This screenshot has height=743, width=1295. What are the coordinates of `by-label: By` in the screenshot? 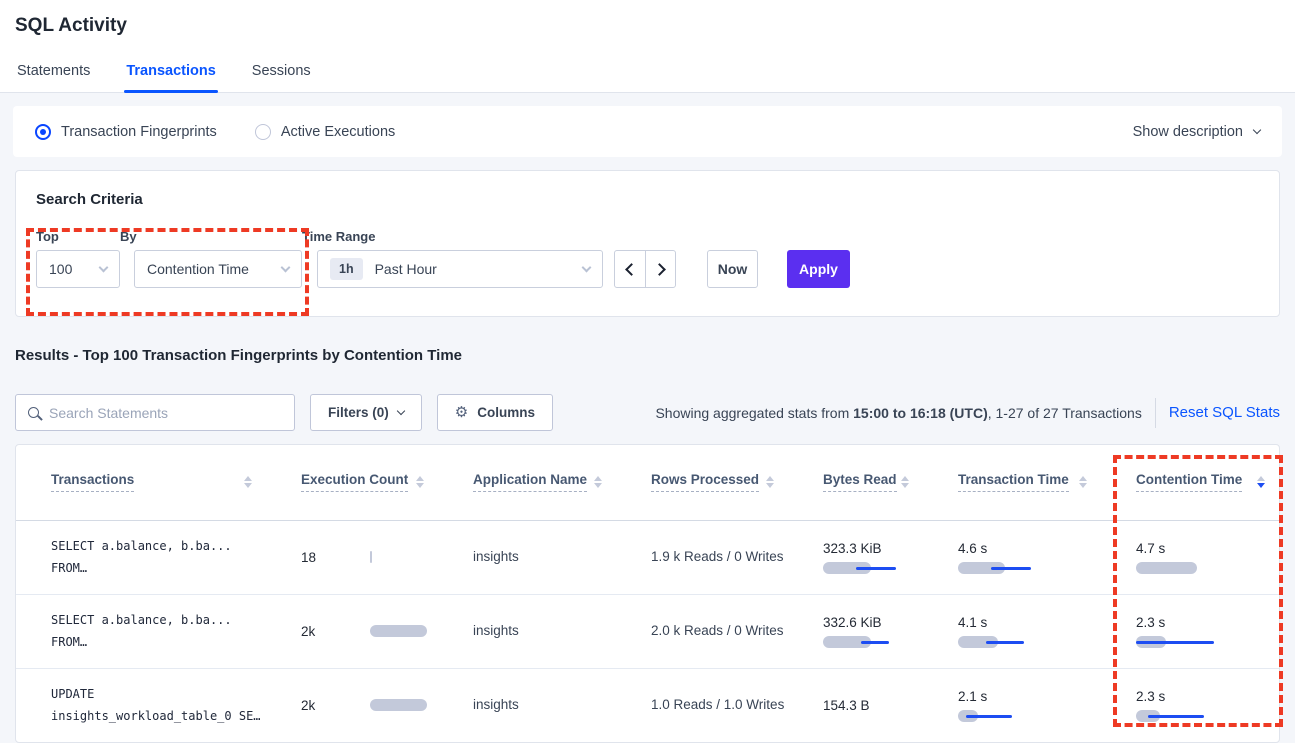 It's located at (128, 236).